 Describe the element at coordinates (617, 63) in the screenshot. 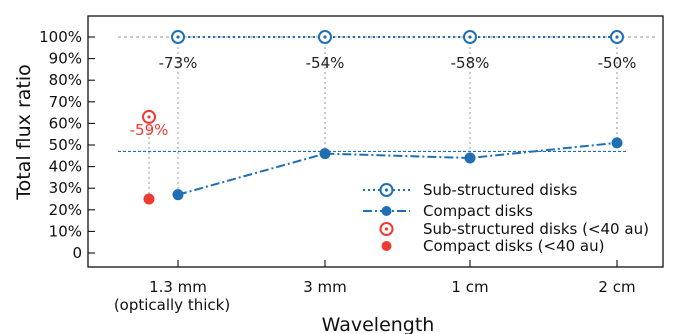

I see `ratio-annotation: -50%` at that location.